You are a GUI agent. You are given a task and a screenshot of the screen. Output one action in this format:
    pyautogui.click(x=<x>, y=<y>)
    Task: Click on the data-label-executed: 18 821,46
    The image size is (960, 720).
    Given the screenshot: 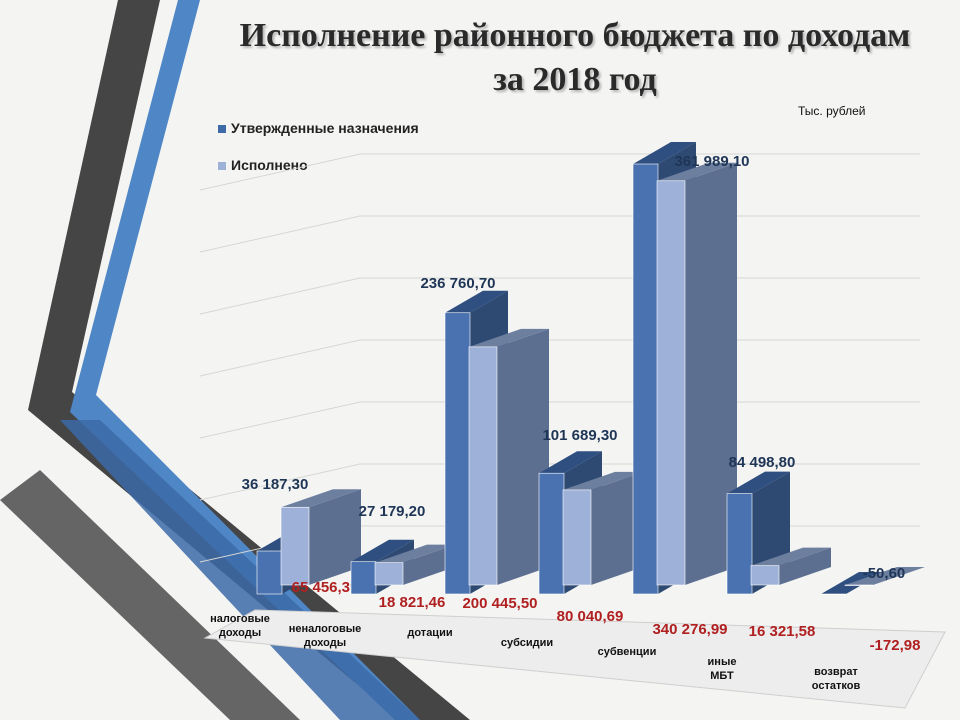 What is the action you would take?
    pyautogui.click(x=412, y=602)
    